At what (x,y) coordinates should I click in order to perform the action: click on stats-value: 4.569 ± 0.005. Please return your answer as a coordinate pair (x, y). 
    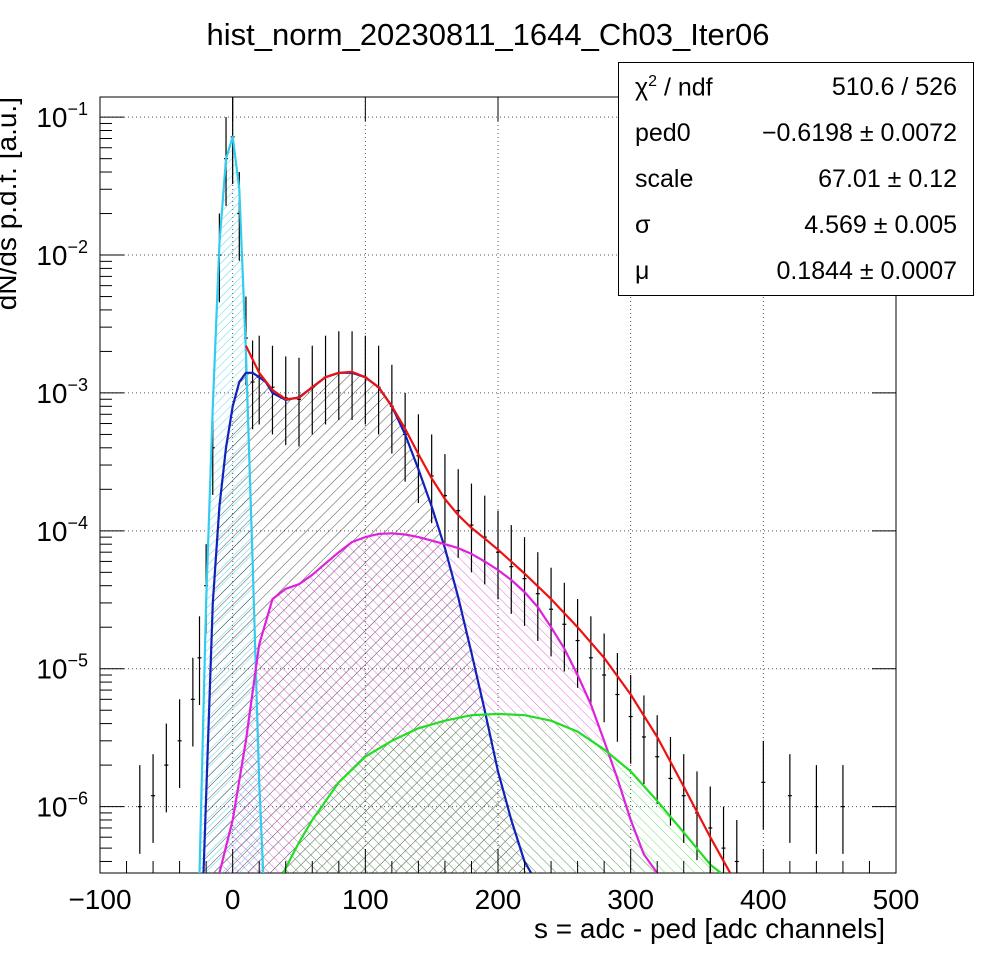
    Looking at the image, I should click on (880, 225).